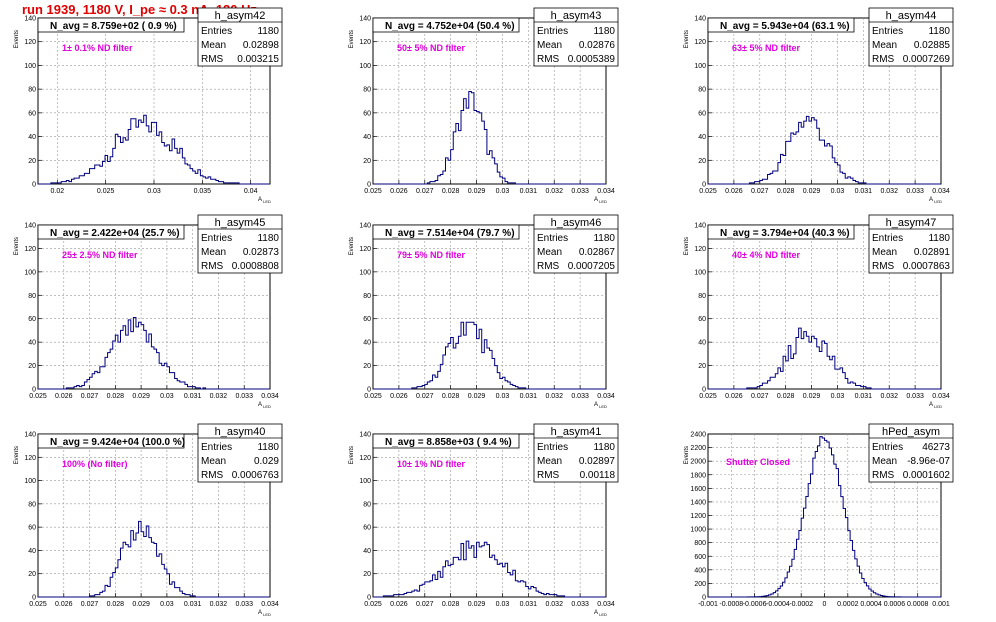  What do you see at coordinates (936, 447) in the screenshot?
I see `stats-row-value: 46273` at bounding box center [936, 447].